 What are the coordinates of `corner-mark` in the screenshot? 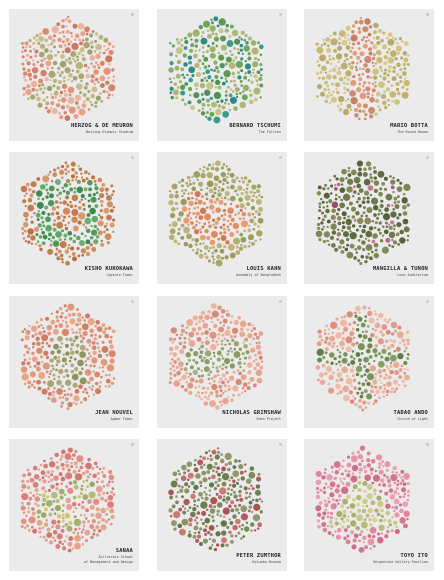 It's located at (427, 301).